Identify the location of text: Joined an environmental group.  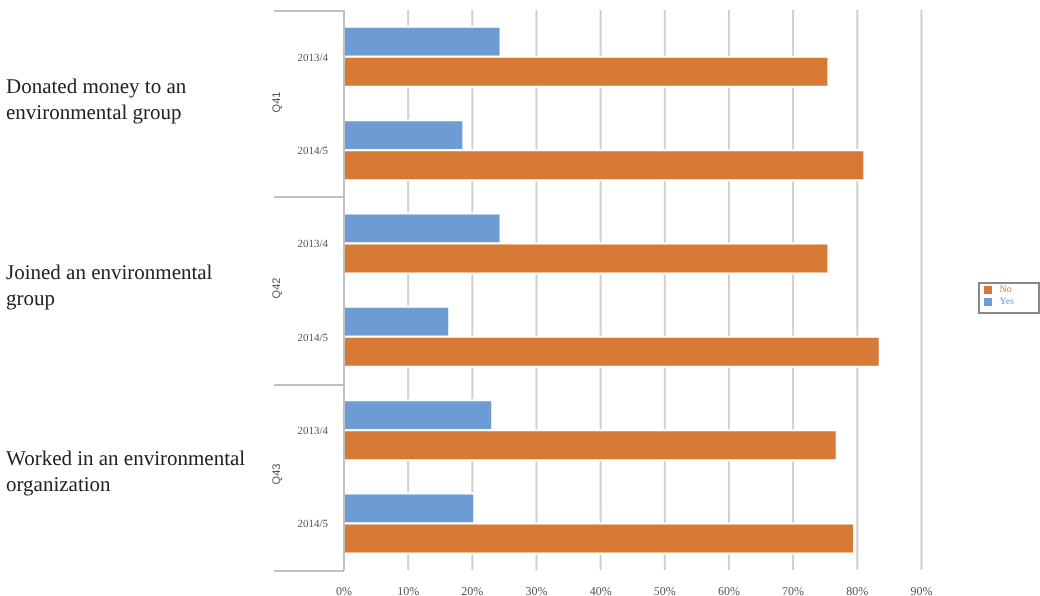
(110, 287).